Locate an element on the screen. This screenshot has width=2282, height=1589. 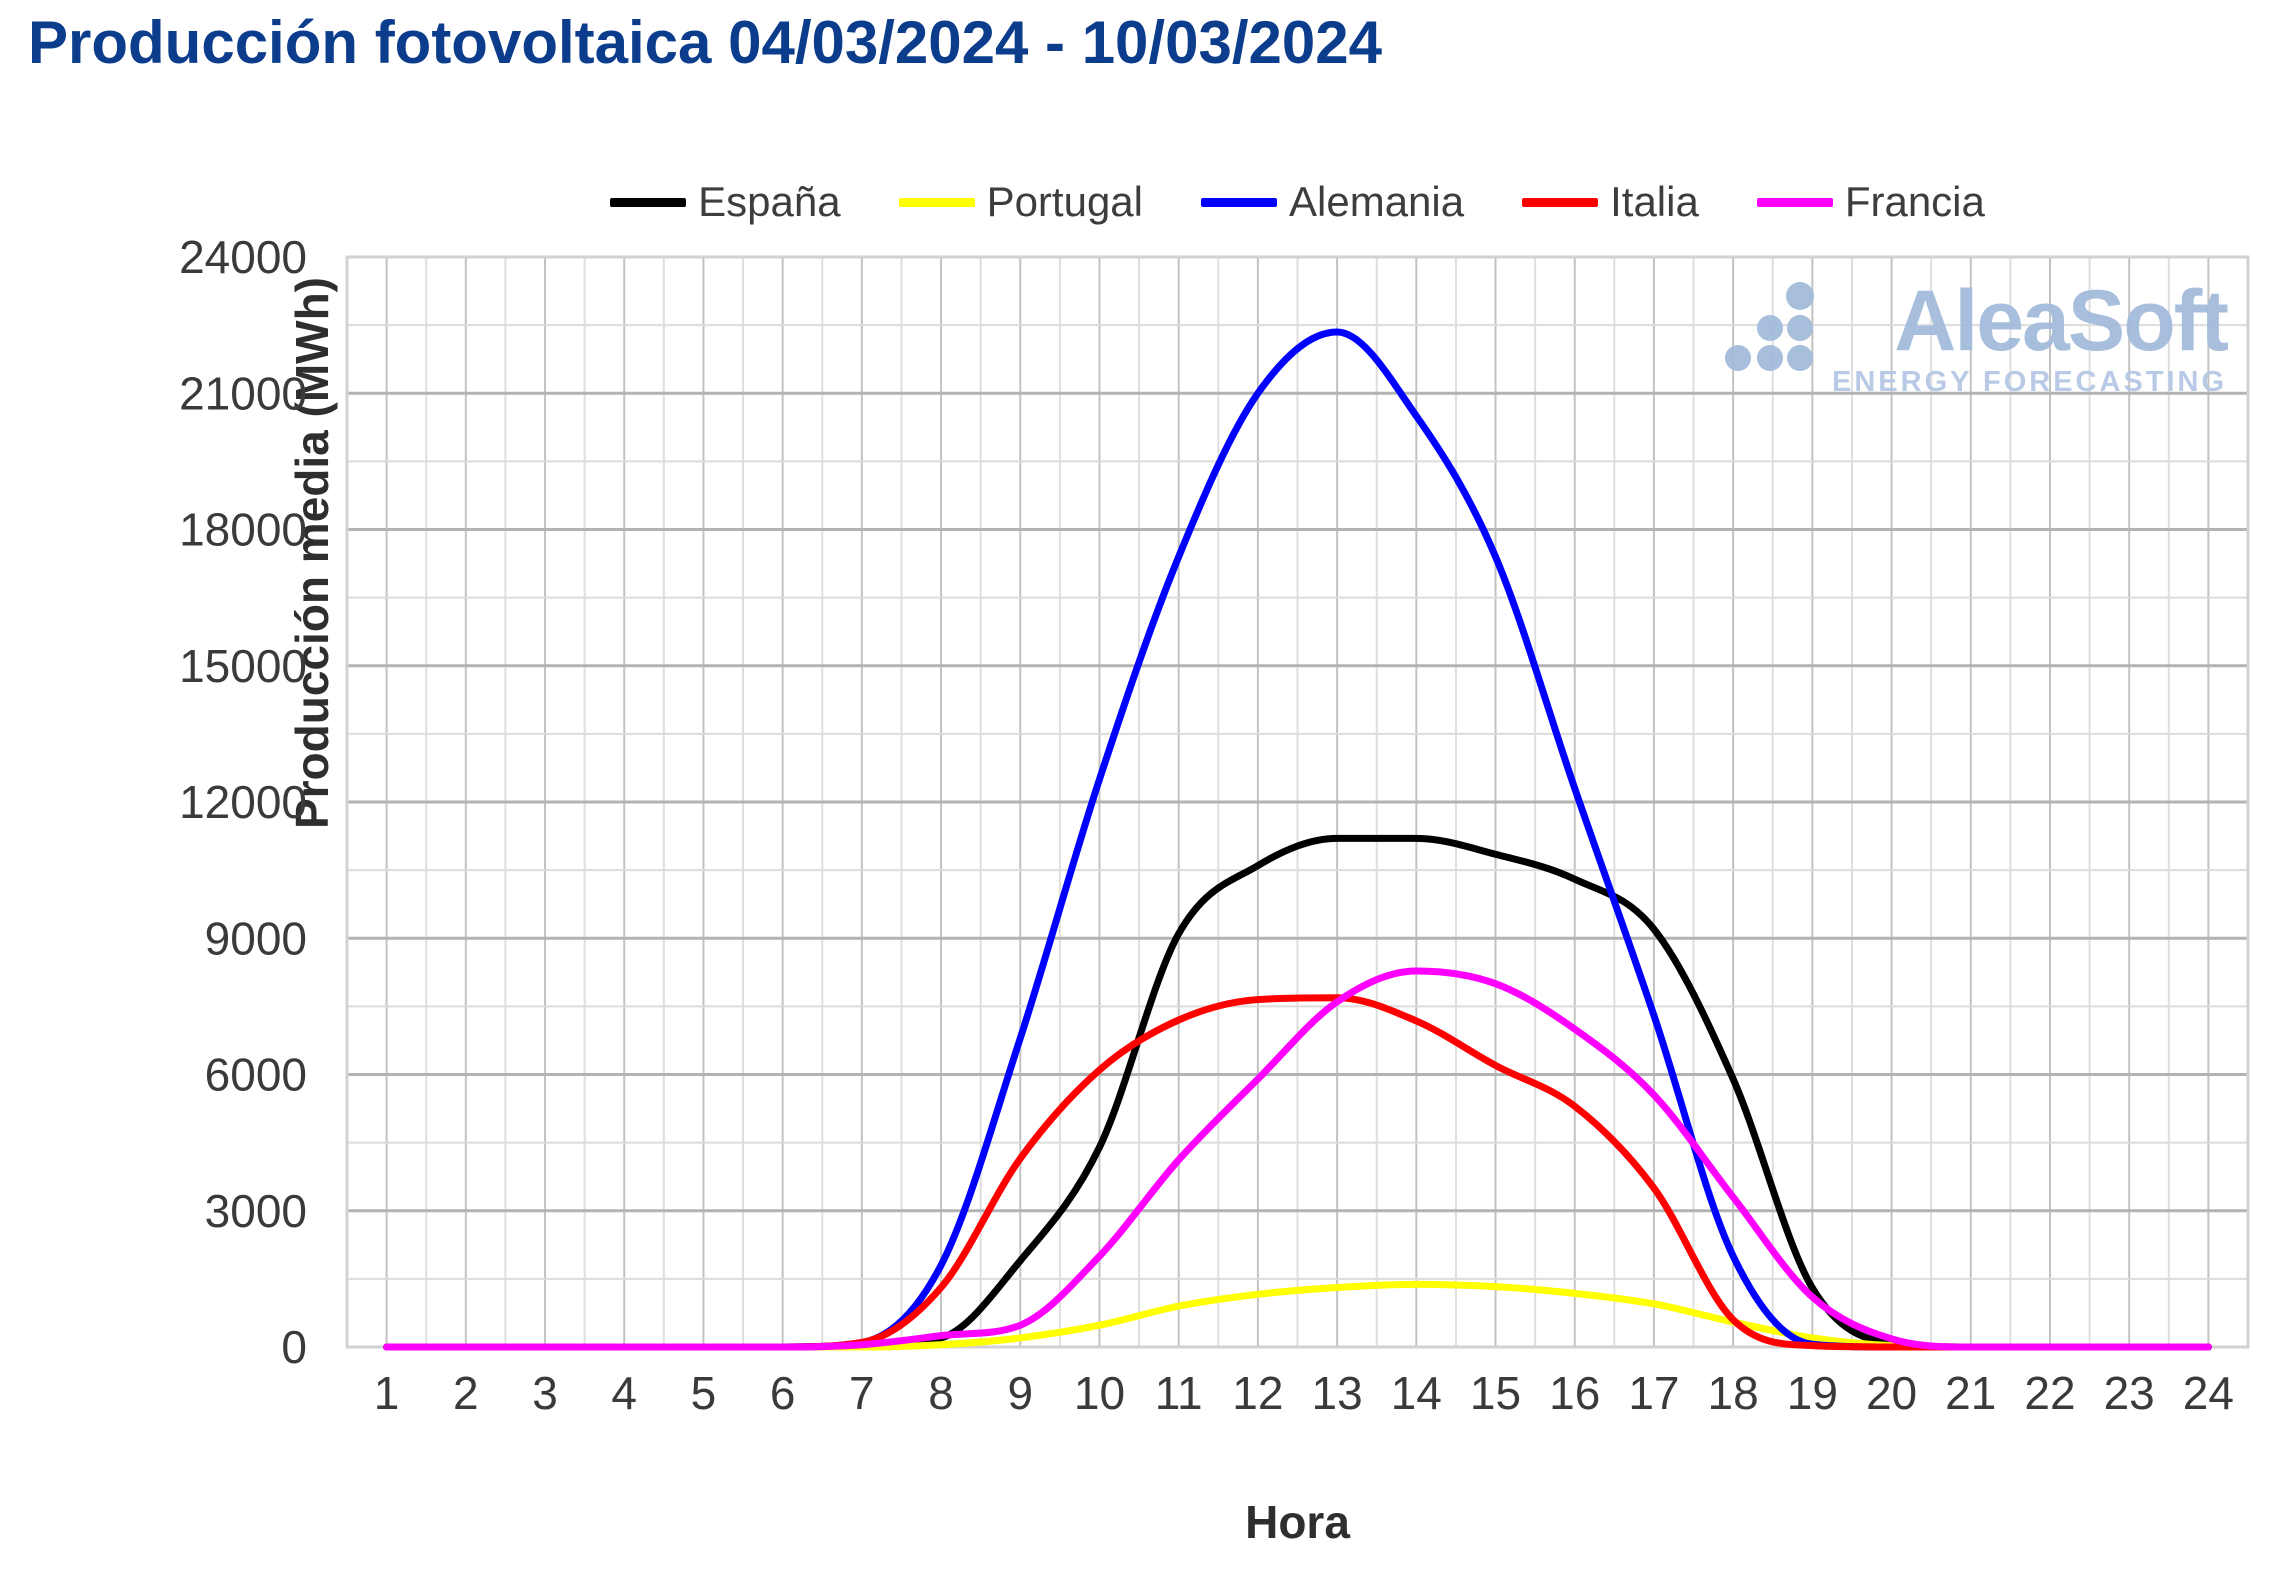
x-tick-label: 7 is located at coordinates (862, 1393).